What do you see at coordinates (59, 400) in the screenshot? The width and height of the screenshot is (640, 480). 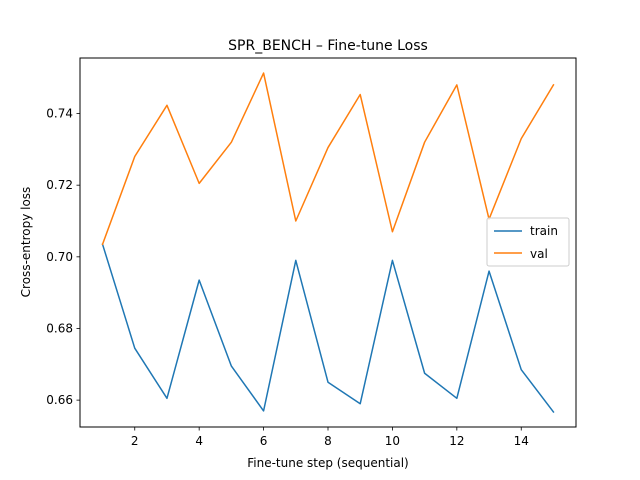 I see `y-tick-label: 0.66` at bounding box center [59, 400].